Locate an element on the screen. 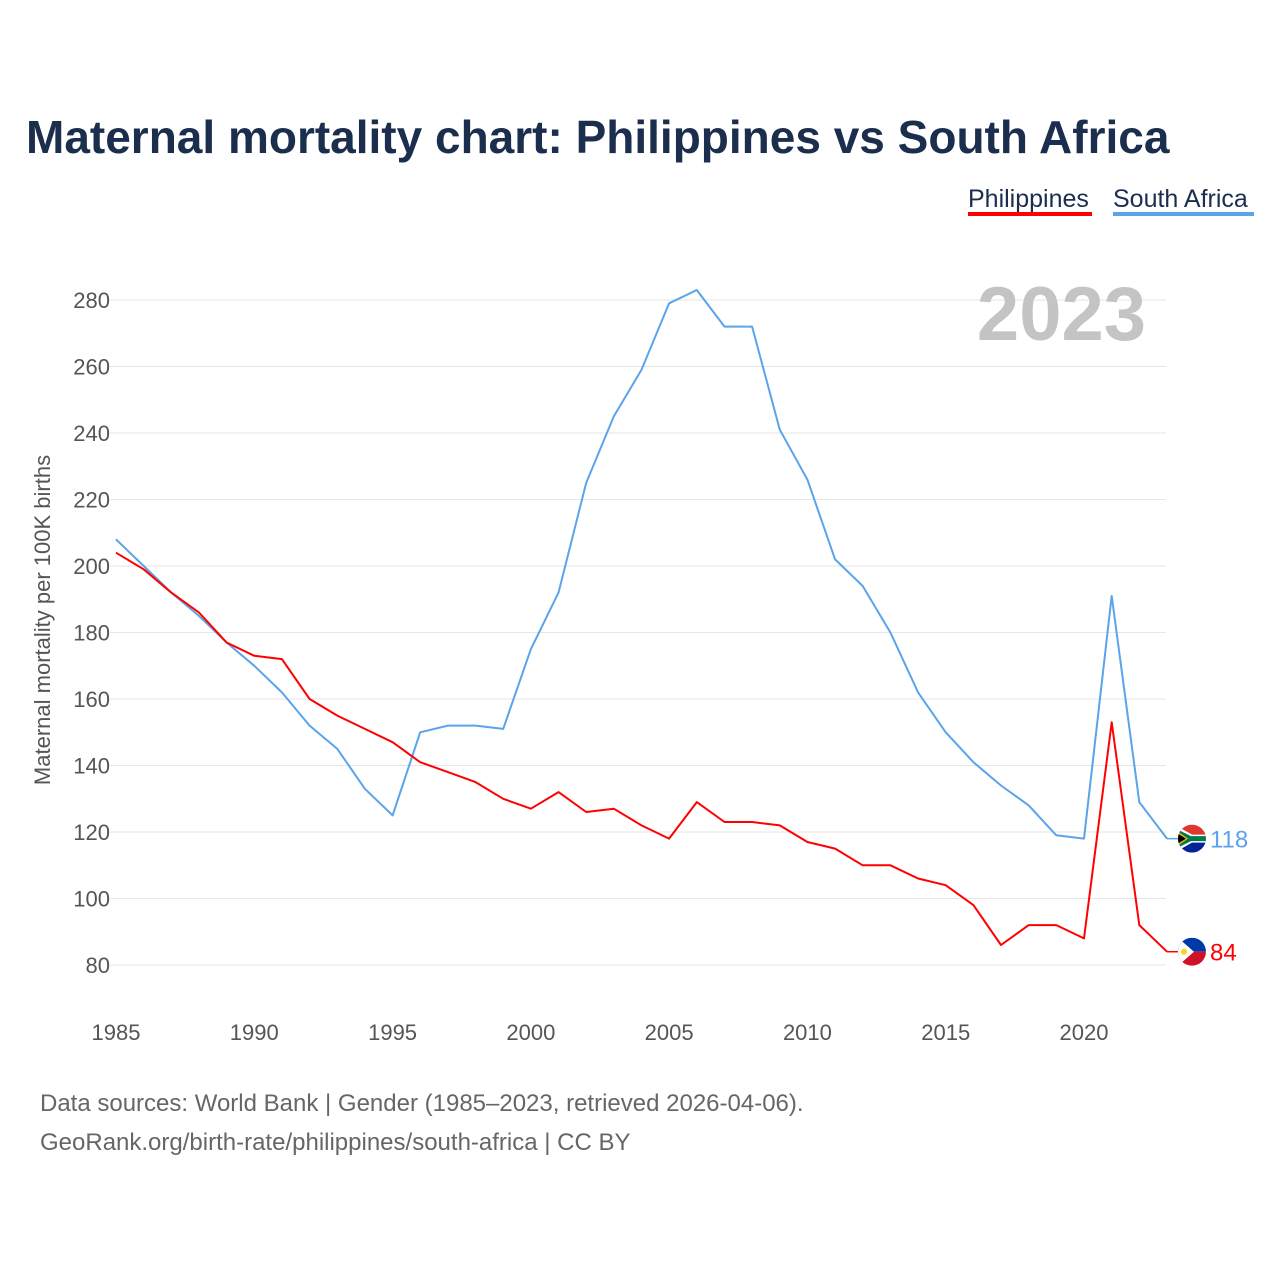 Image resolution: width=1280 pixels, height=1280 pixels. legend-swatch-south-africa is located at coordinates (1183, 214).